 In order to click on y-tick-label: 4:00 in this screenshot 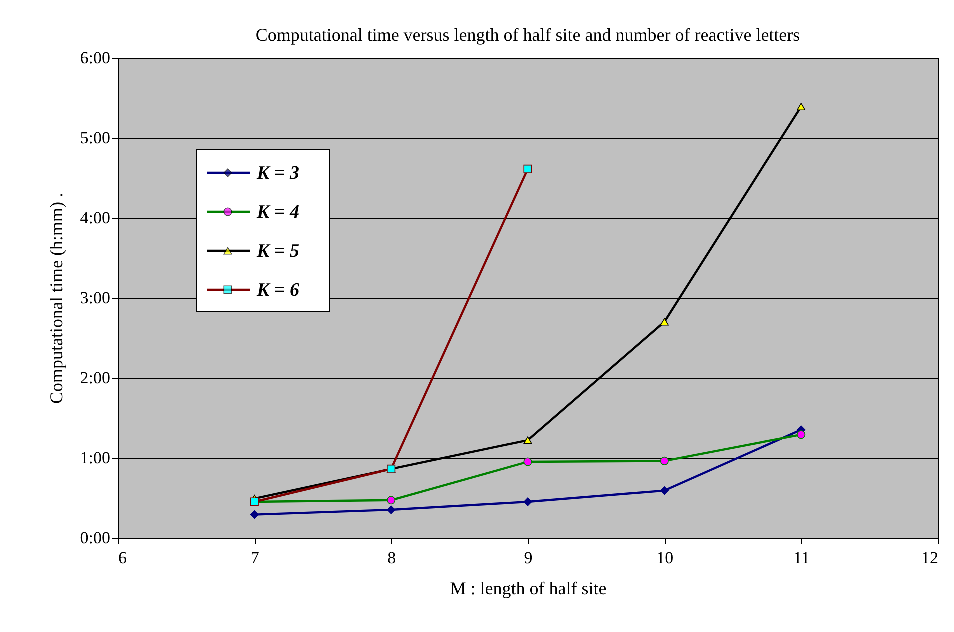, I will do `click(95, 218)`.